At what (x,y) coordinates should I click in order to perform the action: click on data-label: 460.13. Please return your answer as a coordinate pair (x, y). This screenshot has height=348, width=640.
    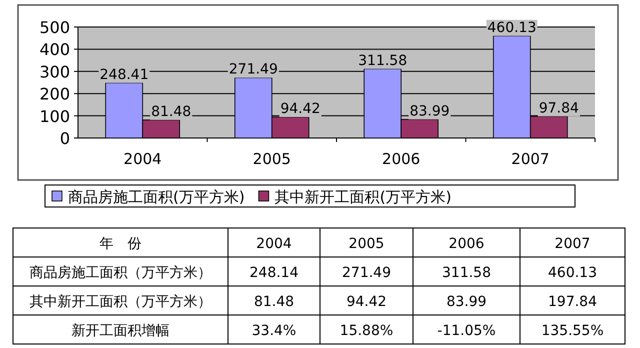
    Looking at the image, I should click on (511, 28).